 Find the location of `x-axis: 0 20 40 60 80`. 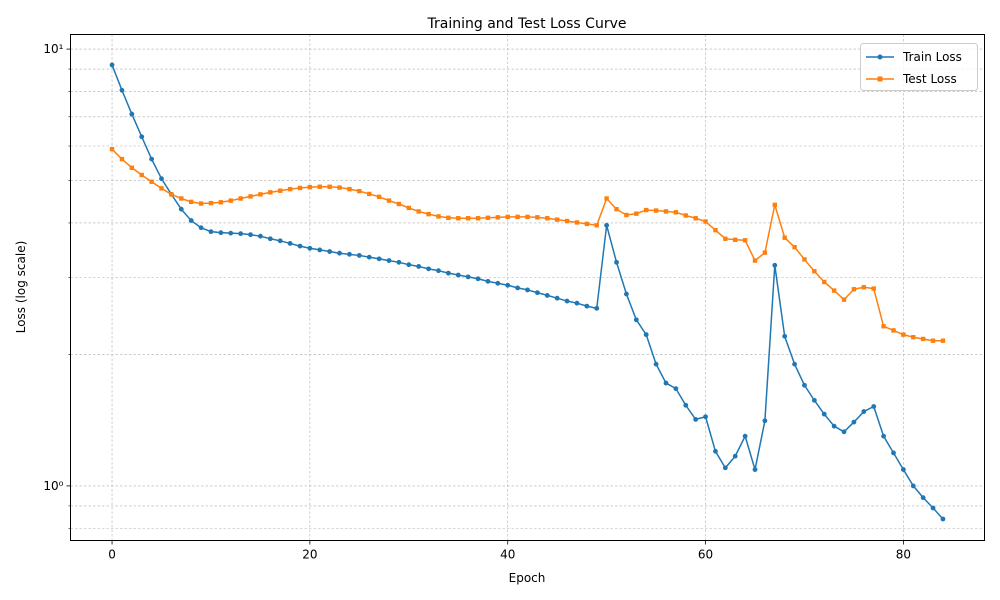

x-axis: 0 20 40 60 80 is located at coordinates (509, 551).